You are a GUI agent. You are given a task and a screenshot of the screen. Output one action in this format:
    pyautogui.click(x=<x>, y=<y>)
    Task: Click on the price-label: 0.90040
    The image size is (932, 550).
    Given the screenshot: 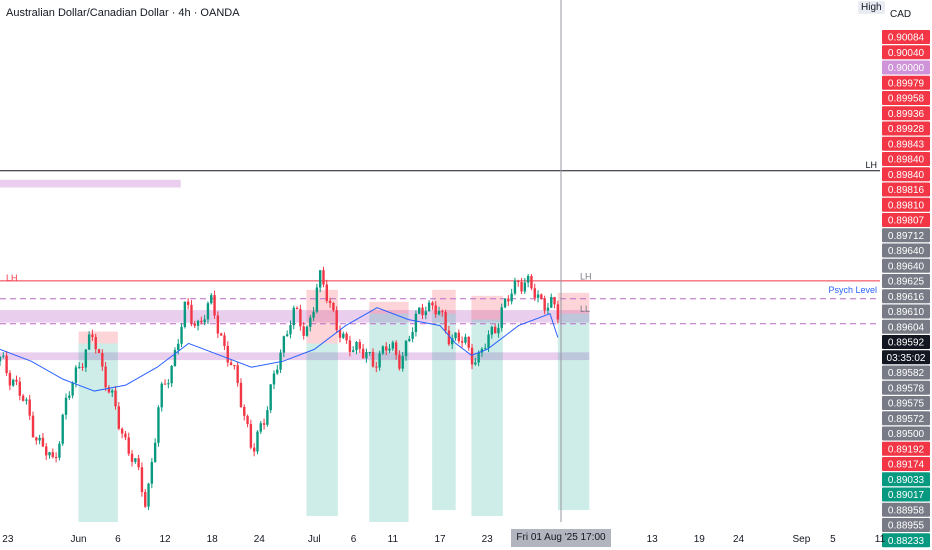 What is the action you would take?
    pyautogui.click(x=906, y=53)
    